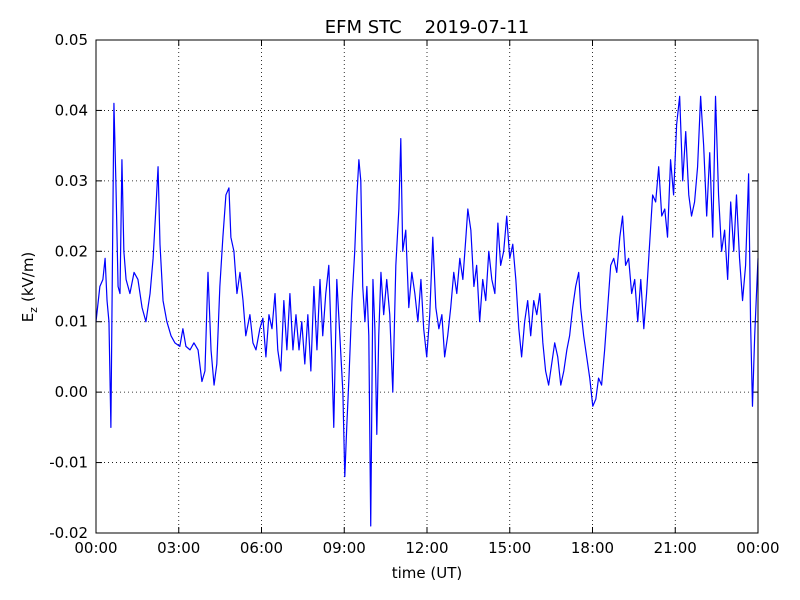  What do you see at coordinates (509, 548) in the screenshot?
I see `x-tick-label: 15:00` at bounding box center [509, 548].